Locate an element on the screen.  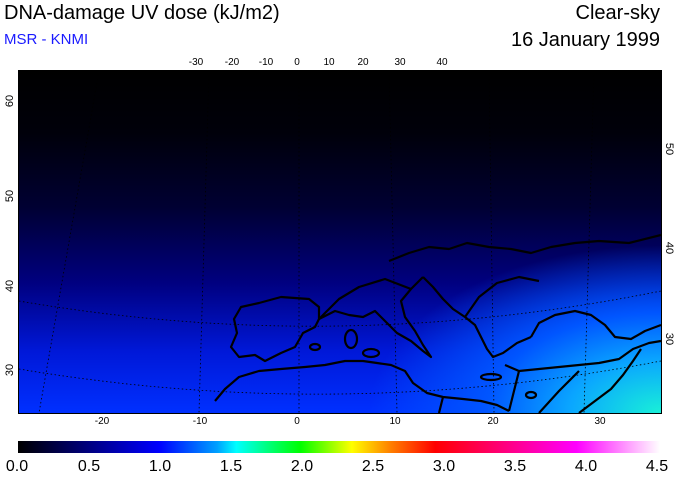
lon-tick-top: -30 is located at coordinates (196, 62).